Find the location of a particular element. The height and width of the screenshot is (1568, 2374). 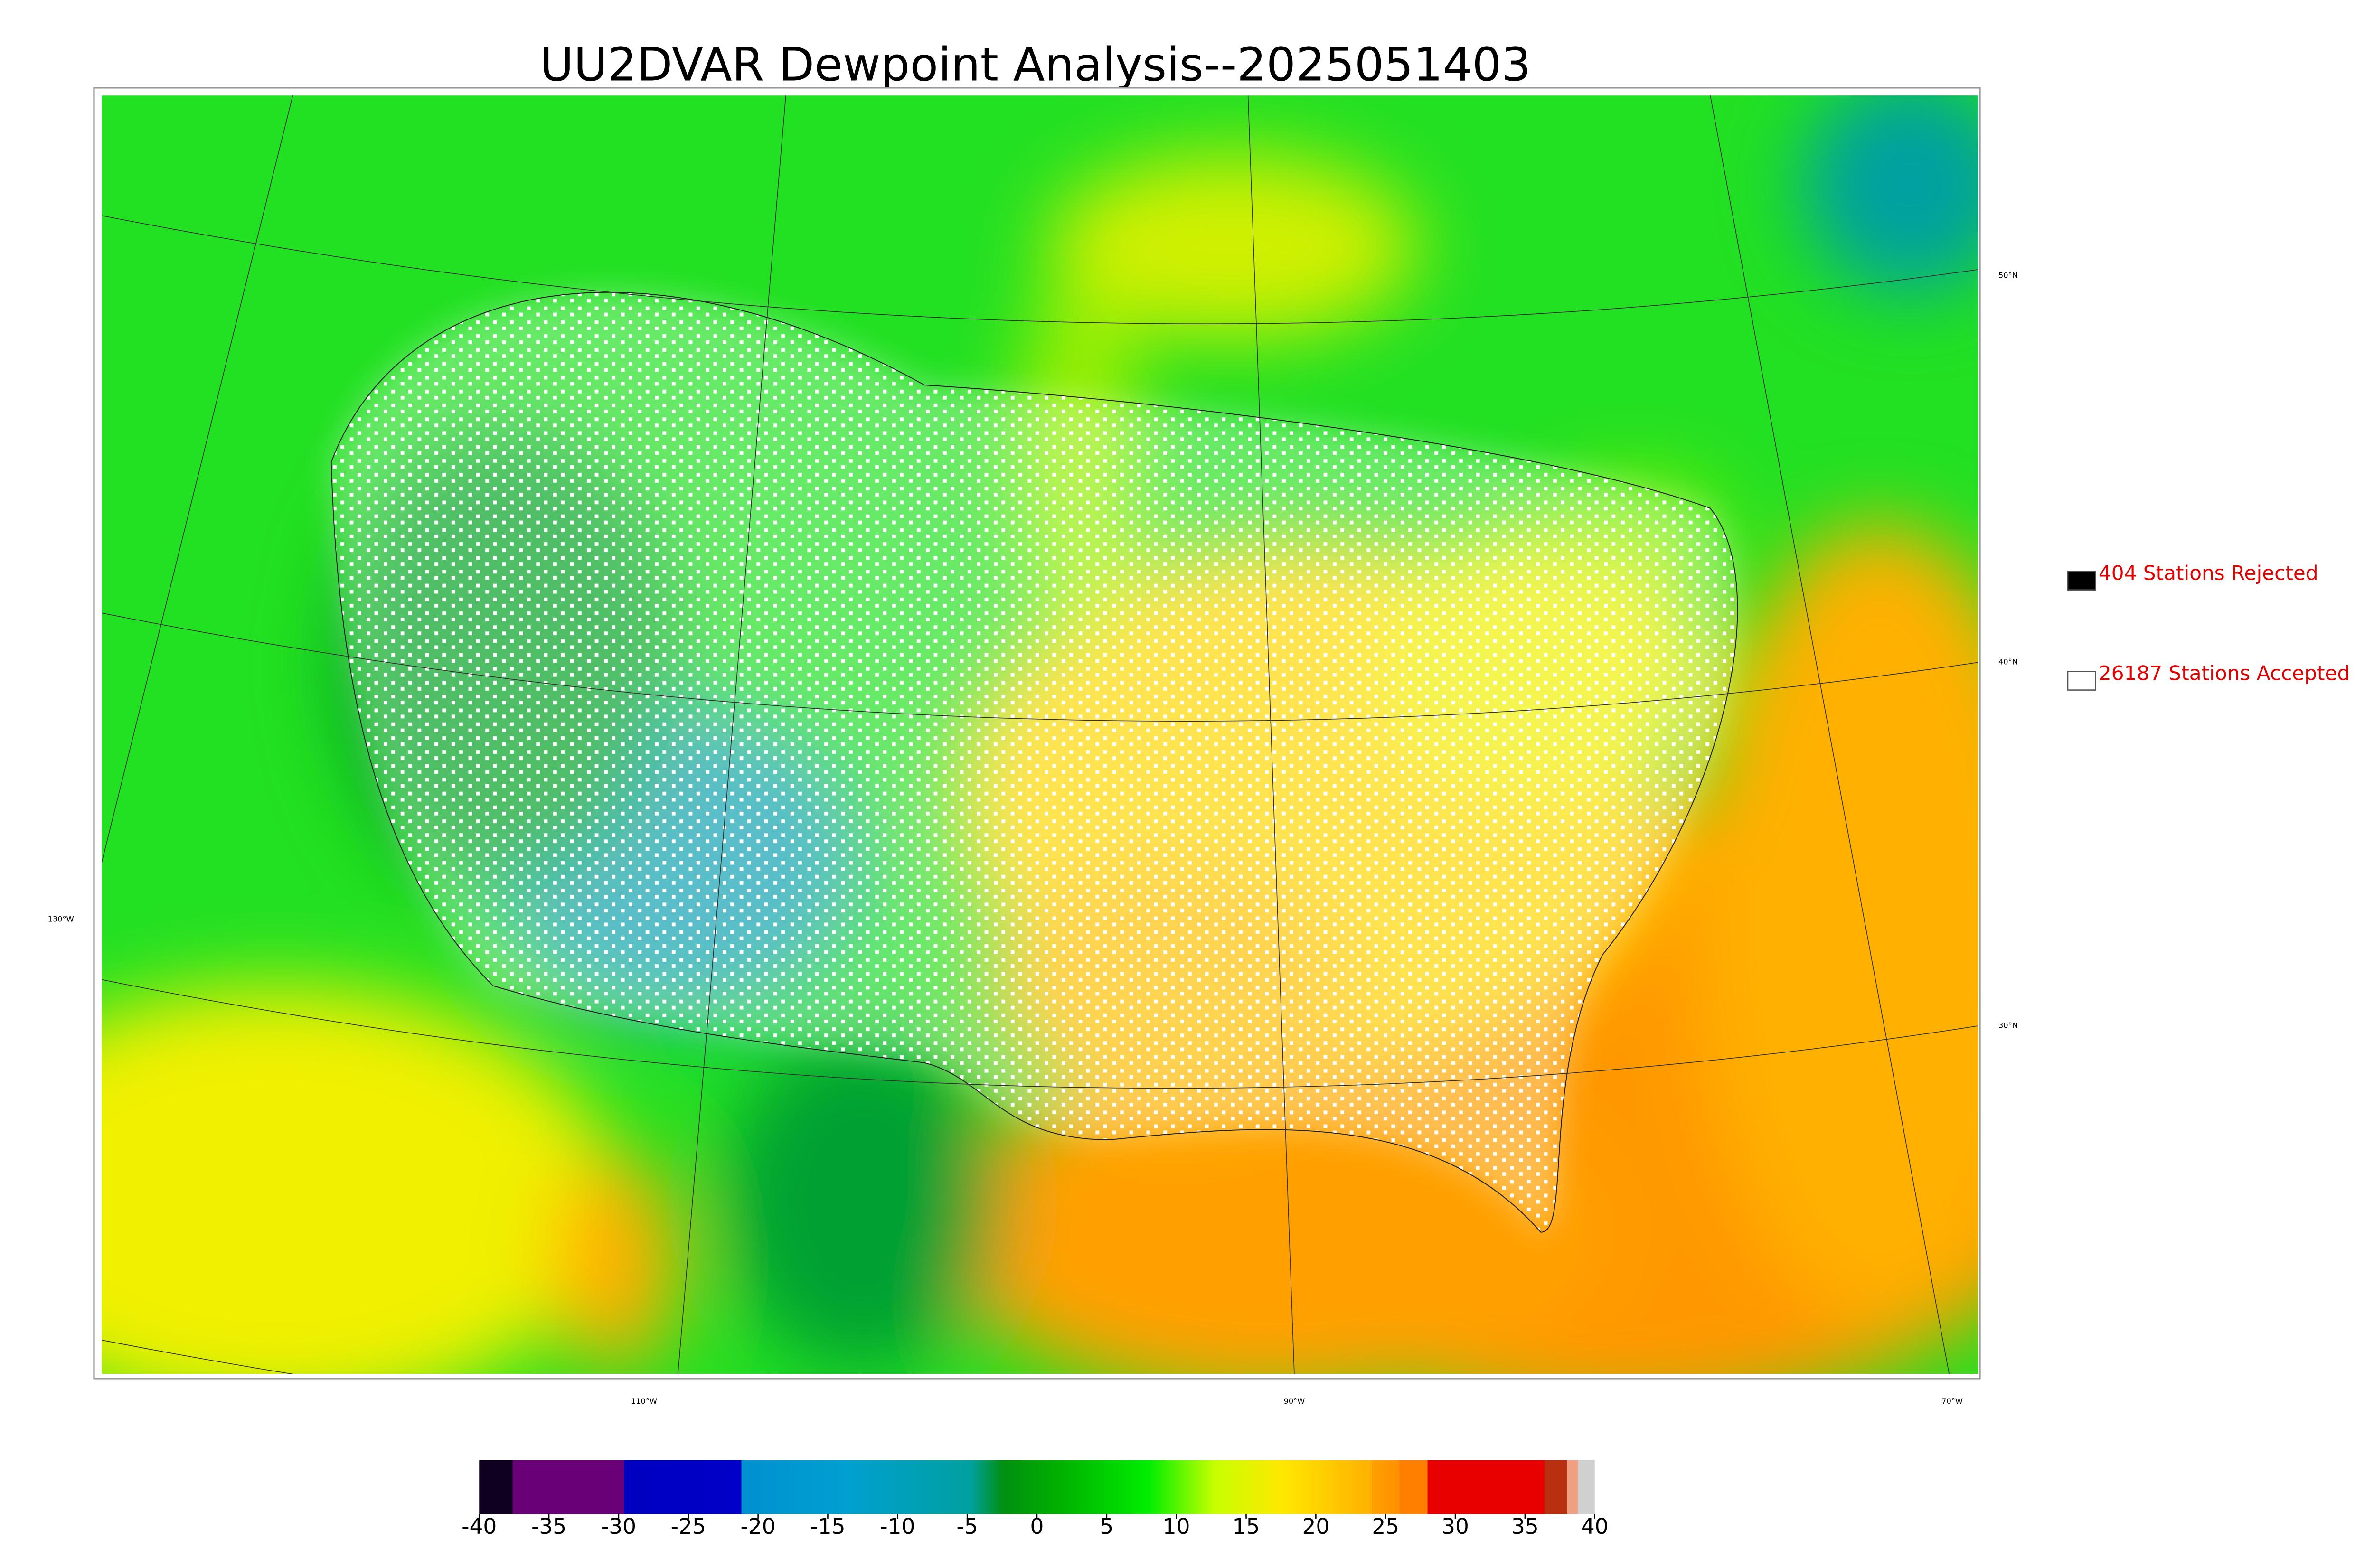

colorbar-tick-label: 5 is located at coordinates (1106, 1527).